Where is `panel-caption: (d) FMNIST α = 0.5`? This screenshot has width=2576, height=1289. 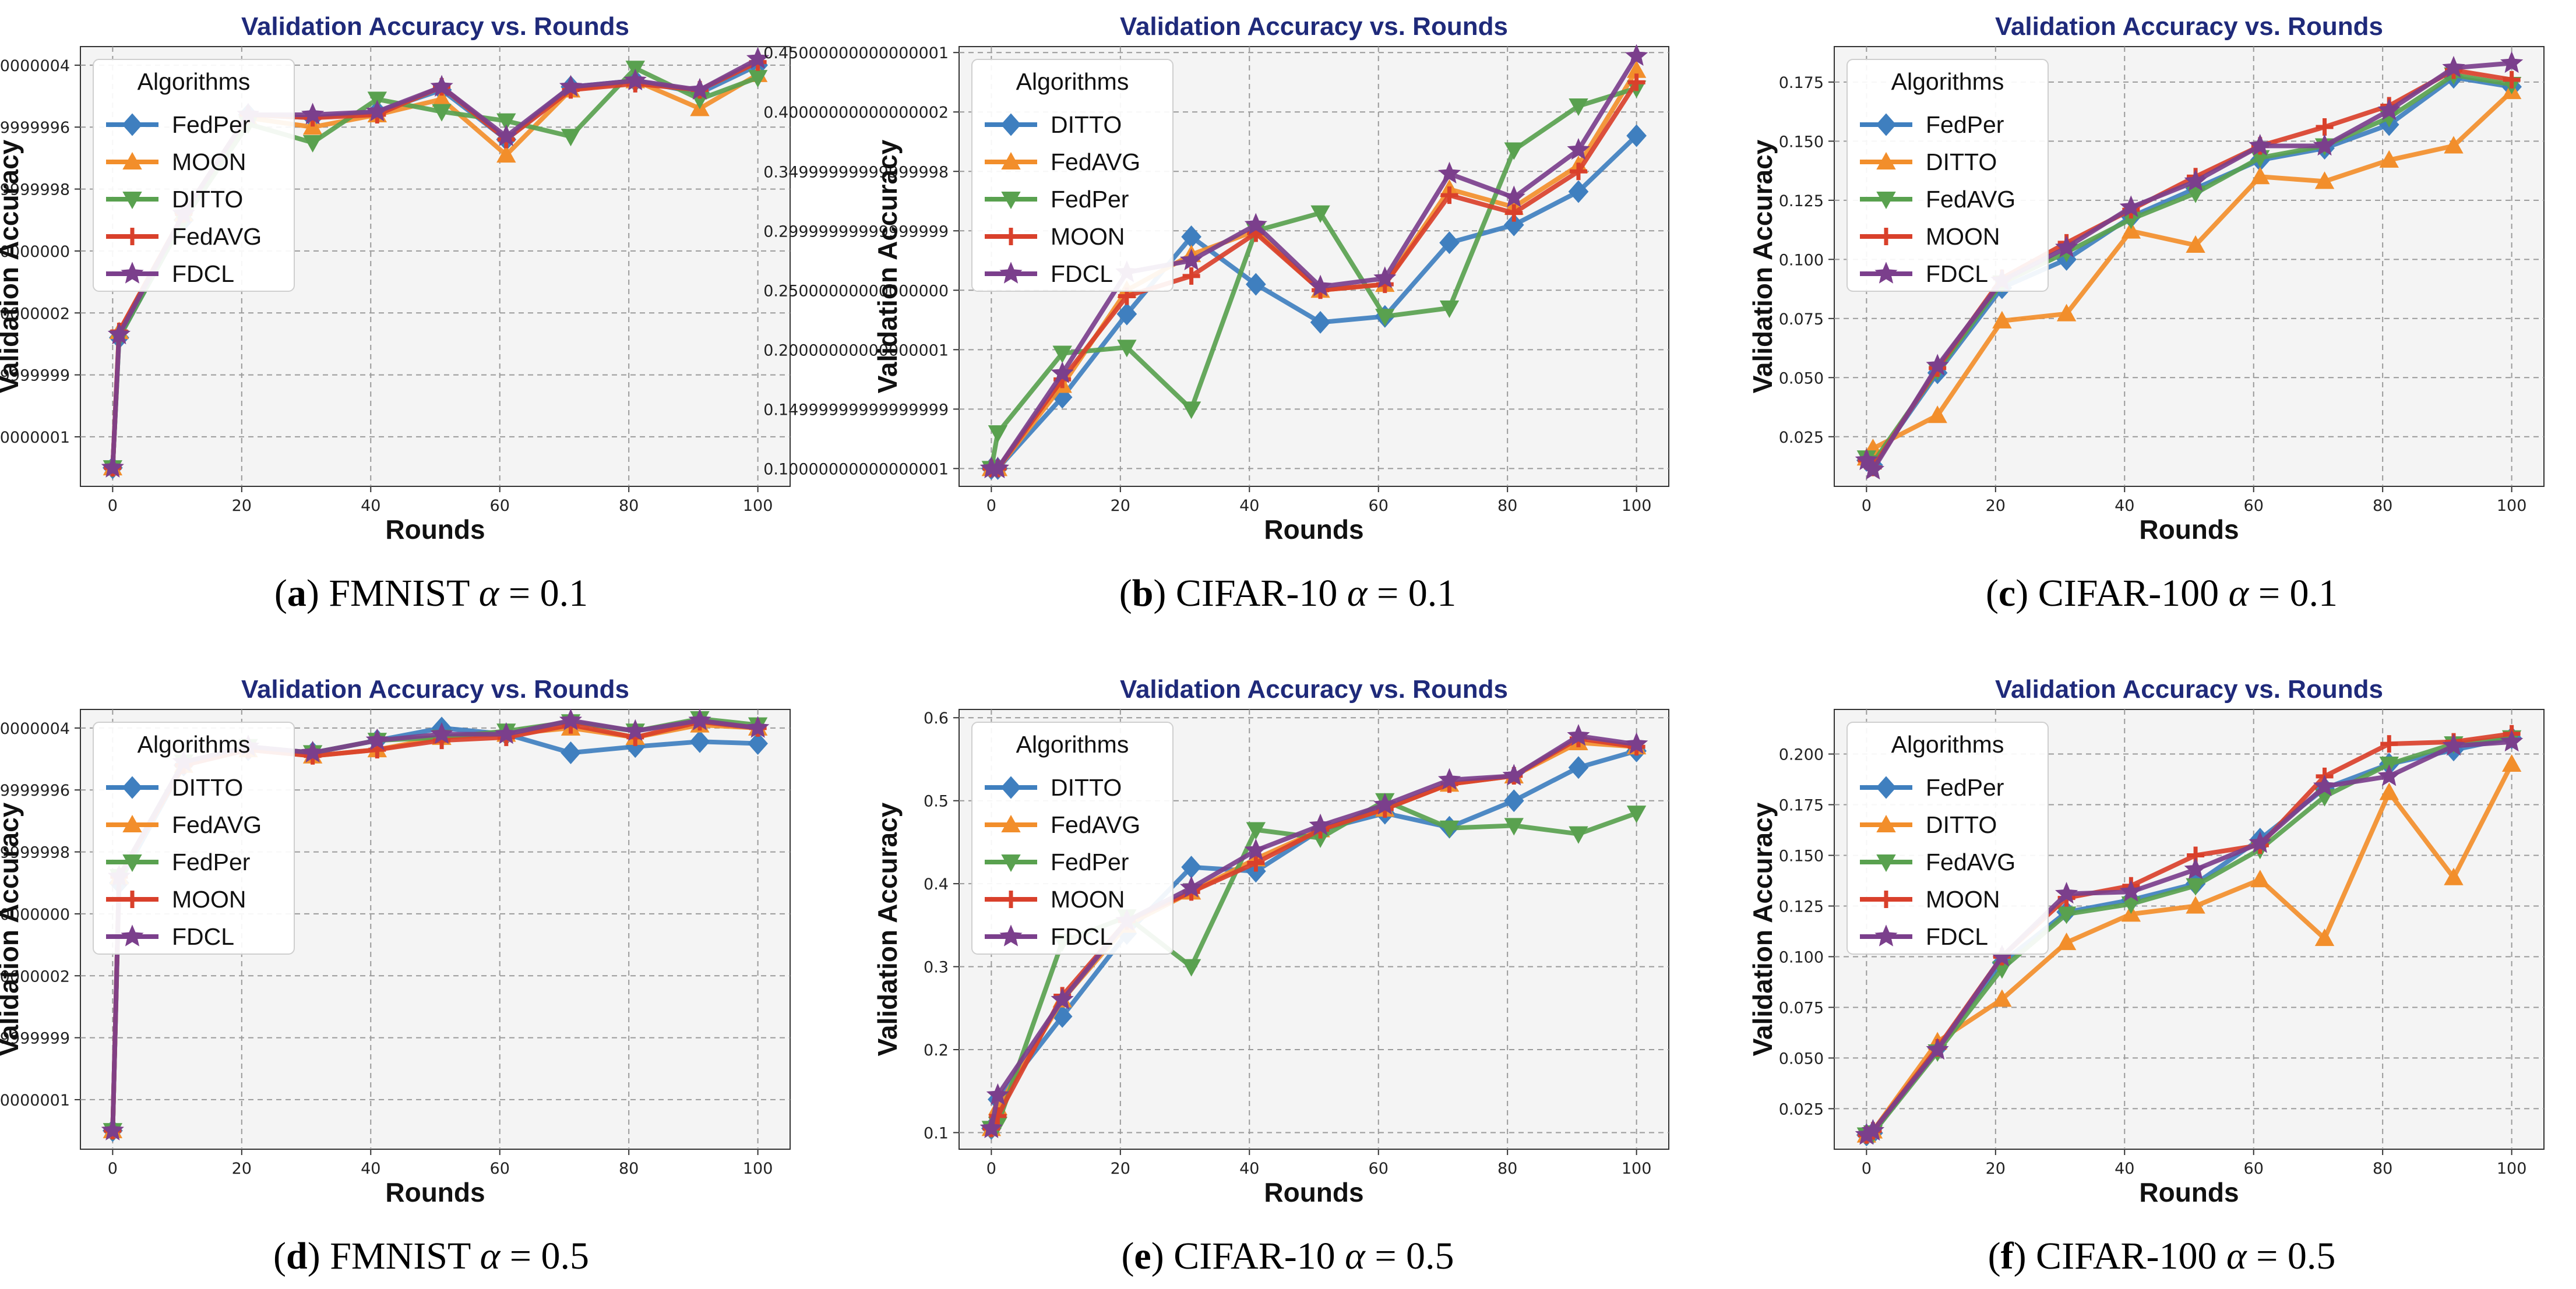
panel-caption: (d) FMNIST α = 0.5 is located at coordinates (431, 1256).